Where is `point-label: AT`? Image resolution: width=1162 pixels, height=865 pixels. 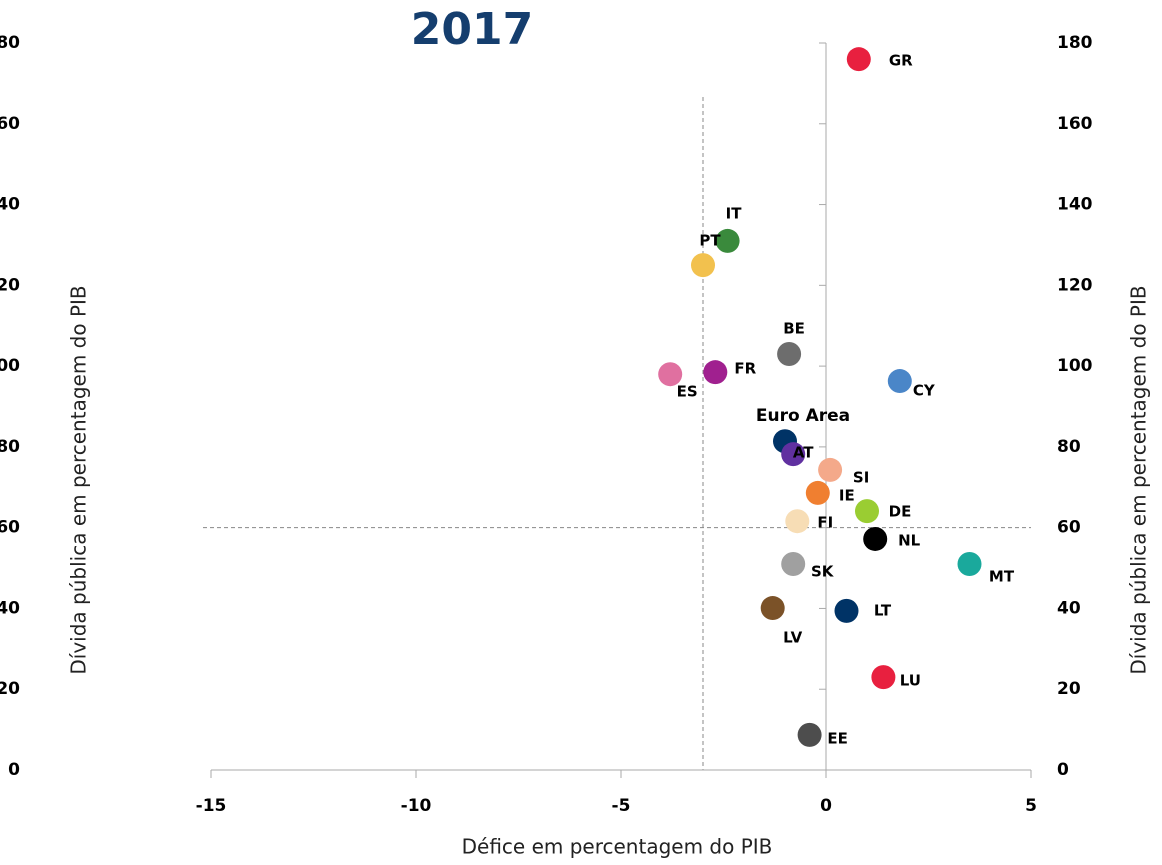 point-label: AT is located at coordinates (803, 453).